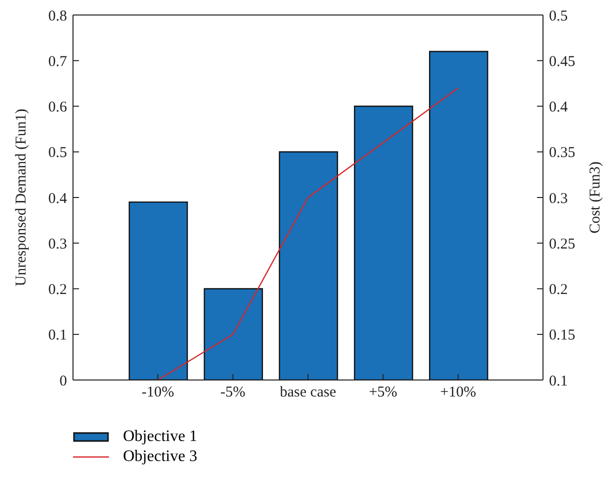  Describe the element at coordinates (558, 381) in the screenshot. I see `y2-tick-label: 0.1` at that location.